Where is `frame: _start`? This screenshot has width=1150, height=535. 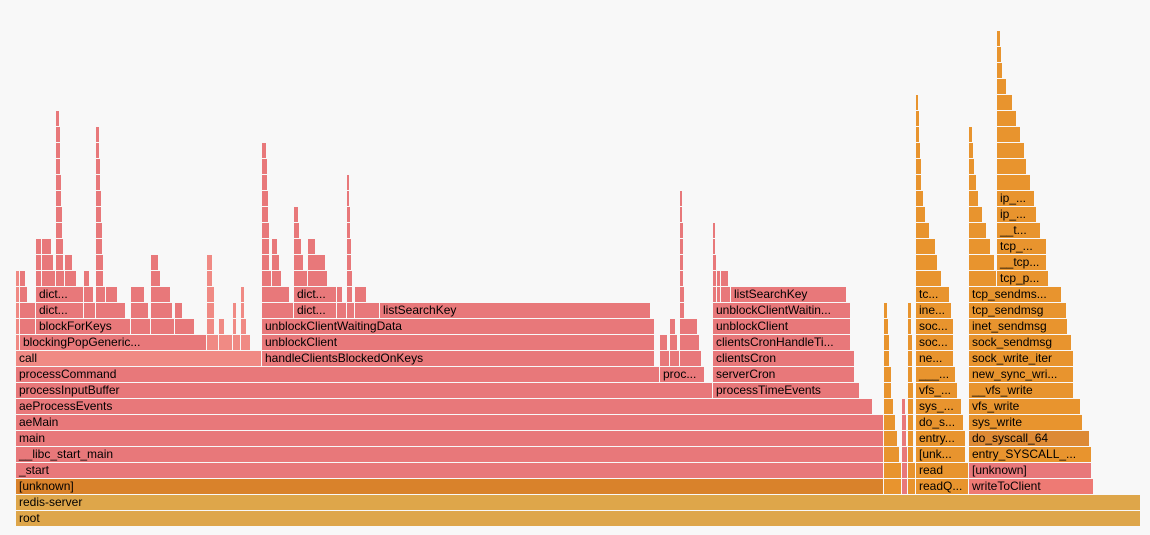
frame: _start is located at coordinates (449, 470).